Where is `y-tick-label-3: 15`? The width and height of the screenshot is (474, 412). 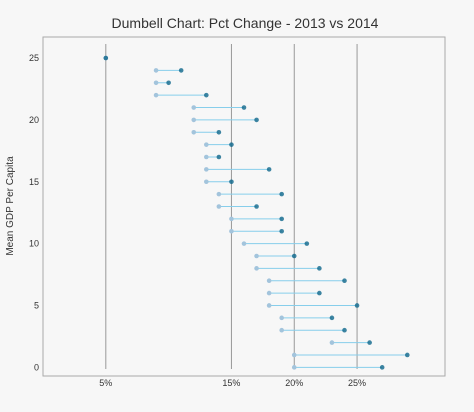
y-tick-label-3: 15 is located at coordinates (34, 182).